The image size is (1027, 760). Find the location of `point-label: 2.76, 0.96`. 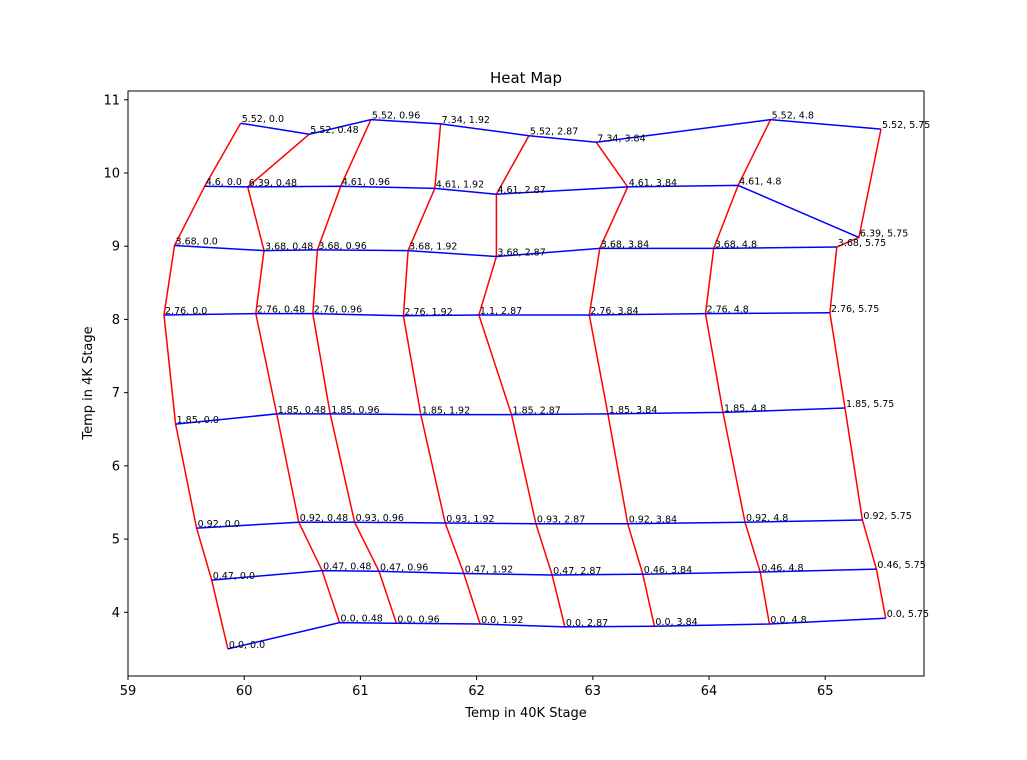

point-label: 2.76, 0.96 is located at coordinates (338, 310).